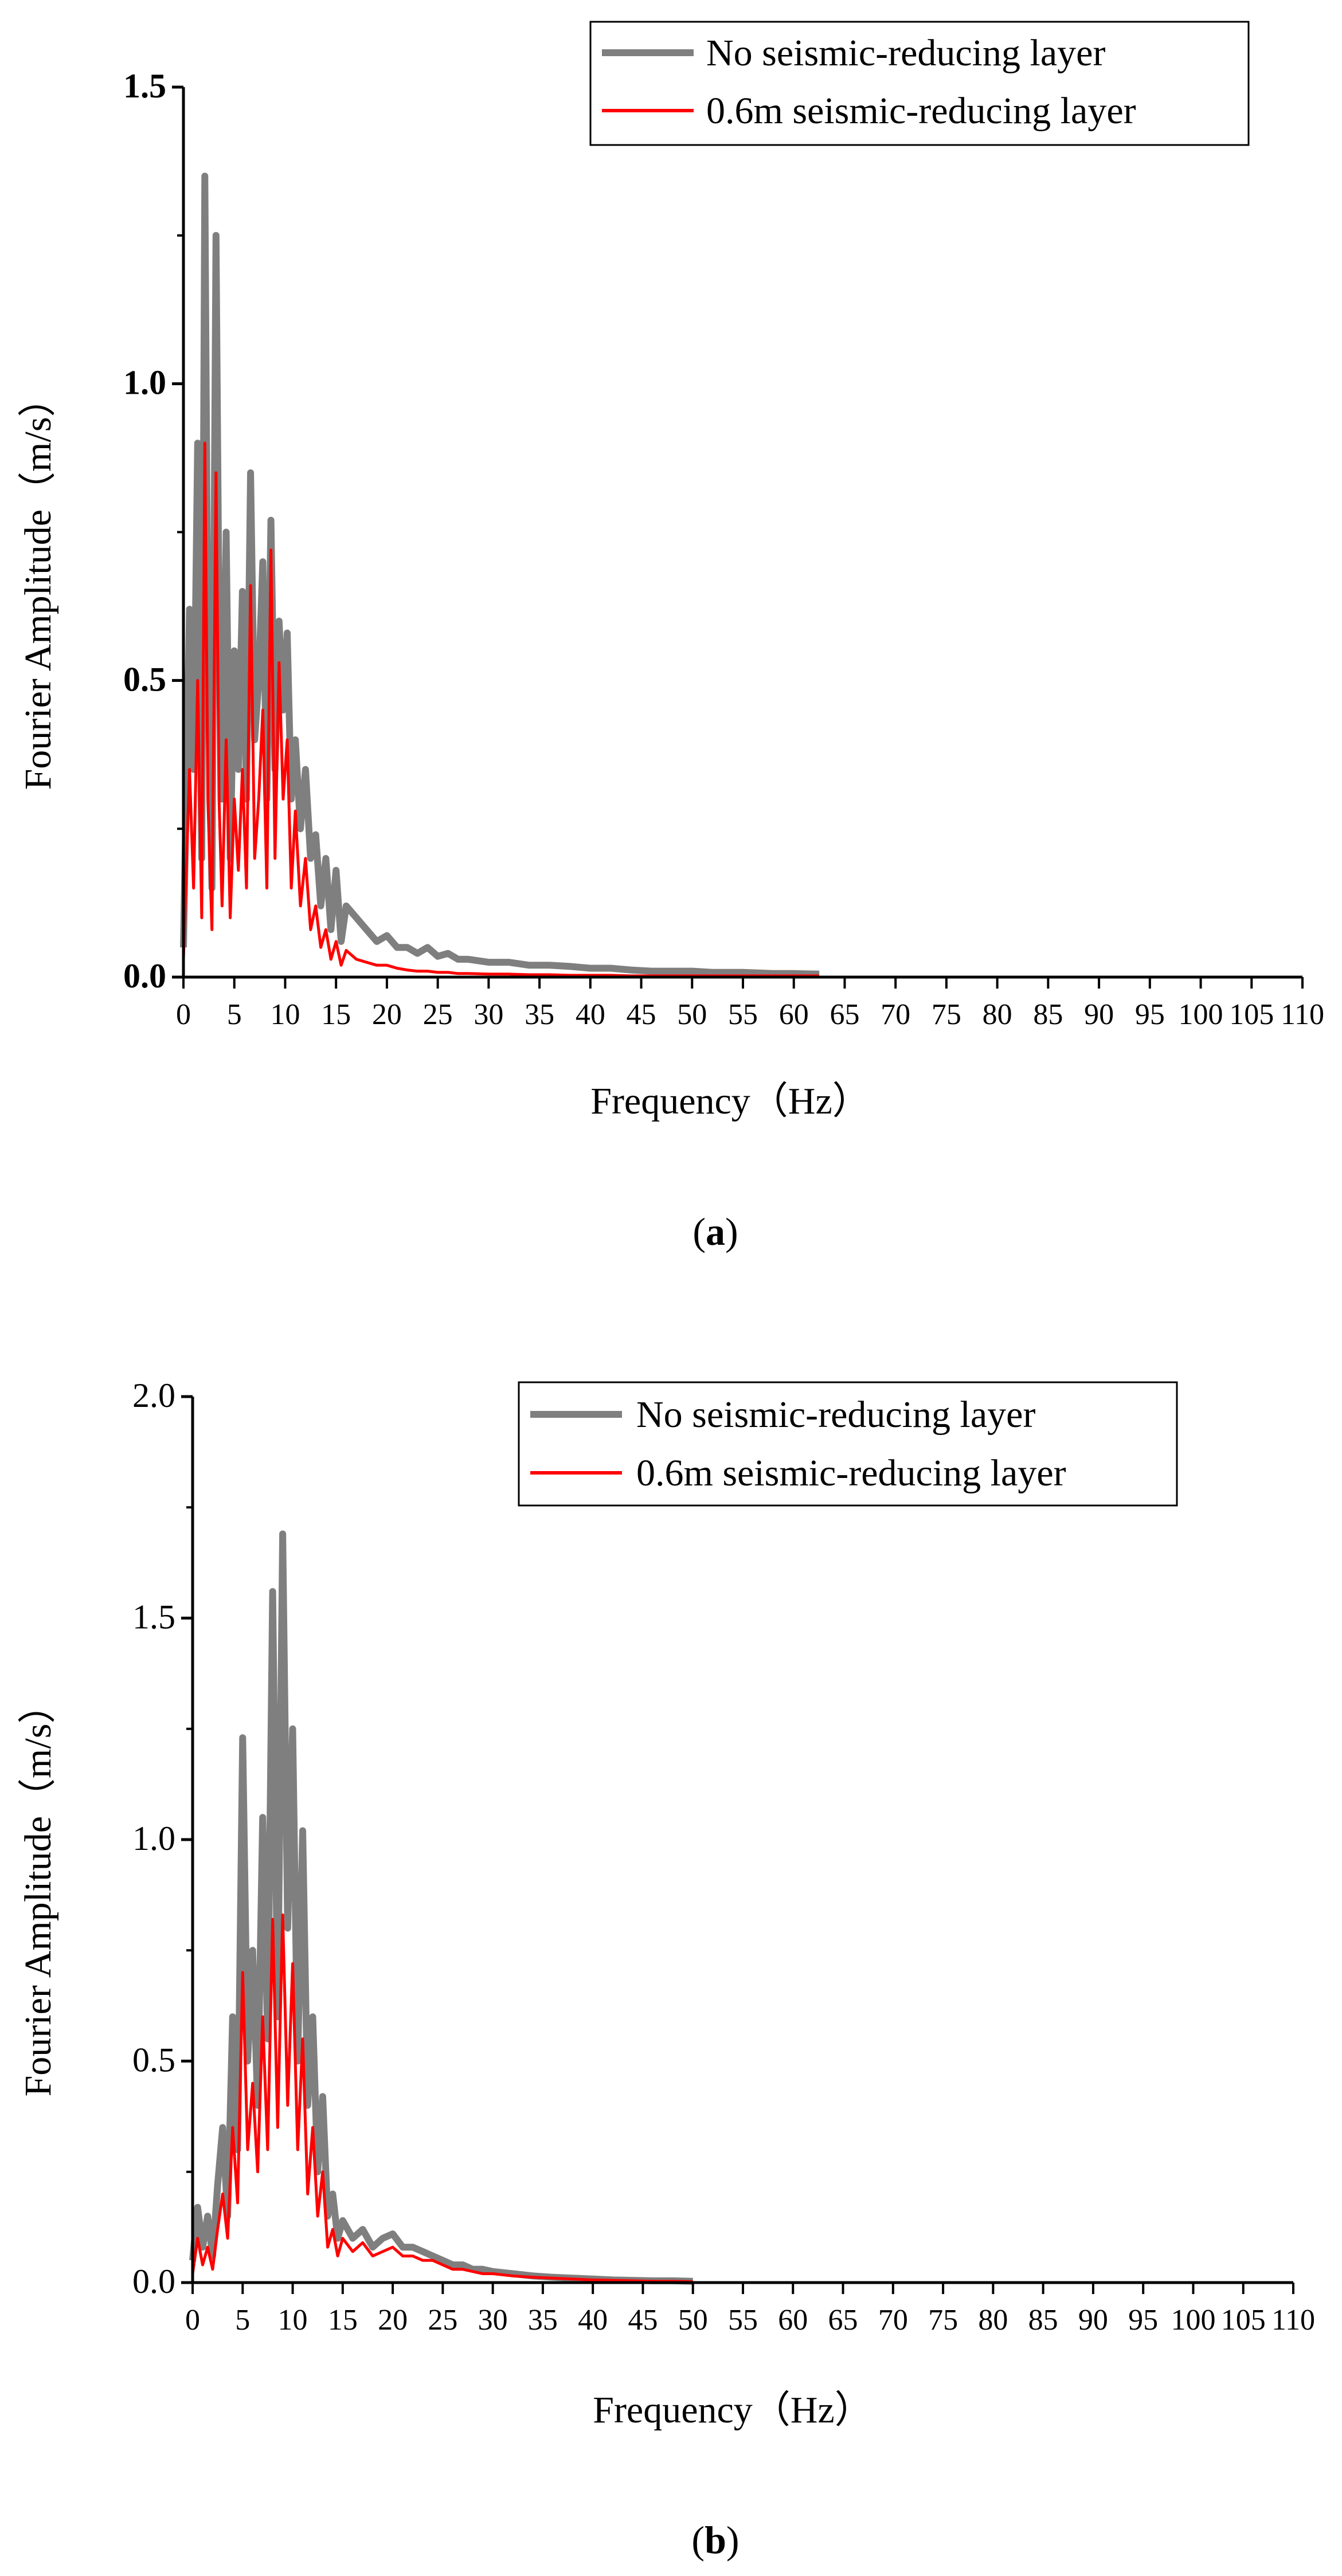 The width and height of the screenshot is (1342, 2576). What do you see at coordinates (438, 1014) in the screenshot?
I see `chart-a-x-tick-label: 25` at bounding box center [438, 1014].